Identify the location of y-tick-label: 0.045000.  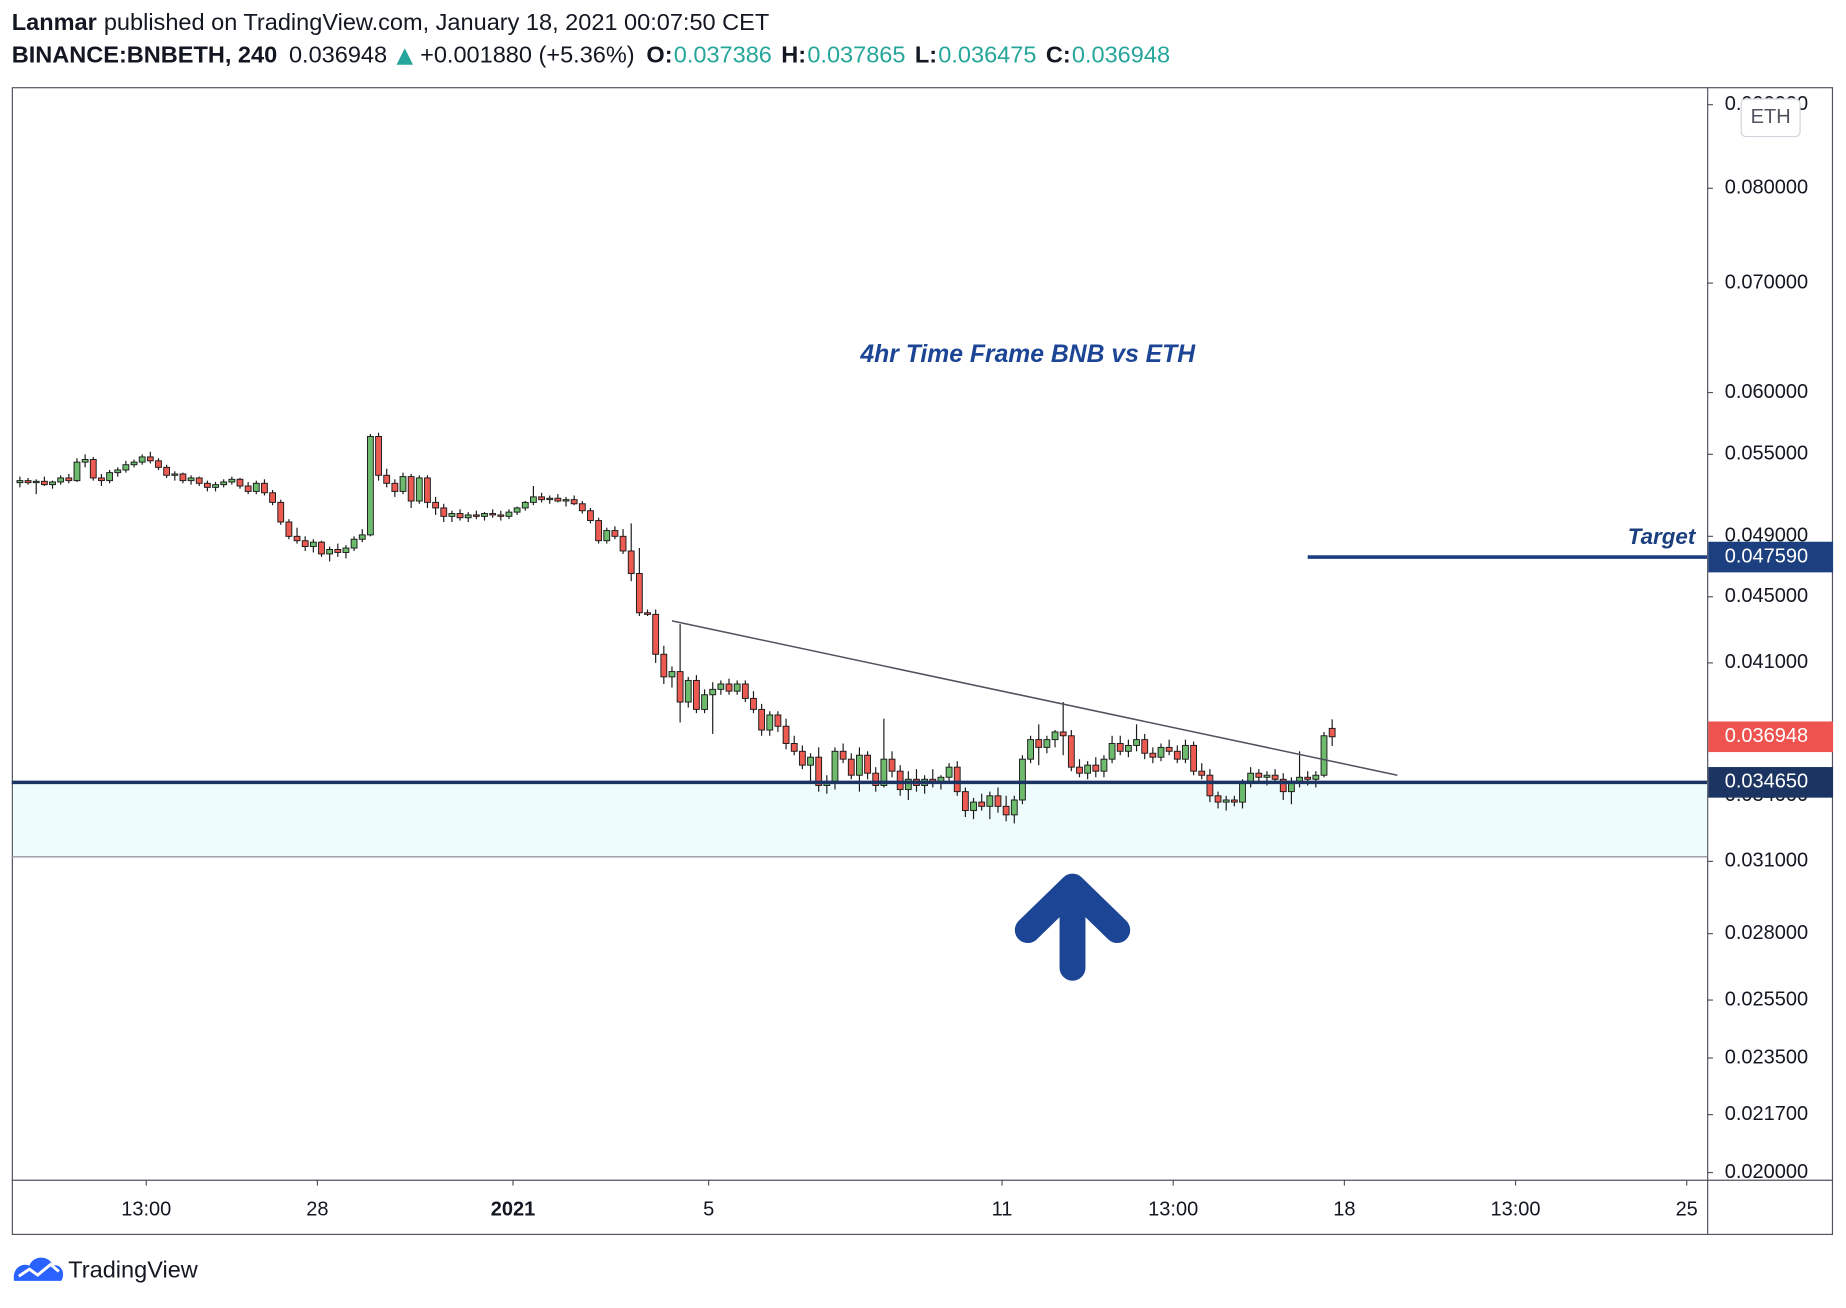
(1766, 596).